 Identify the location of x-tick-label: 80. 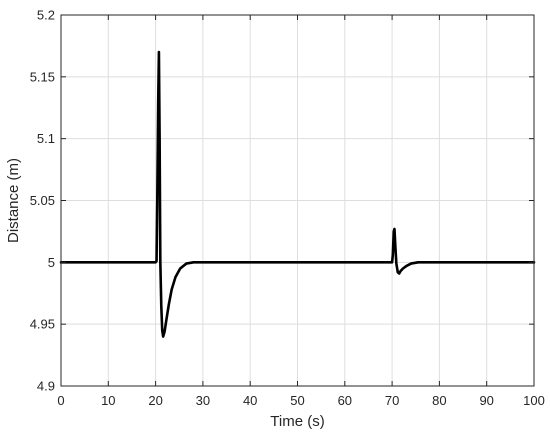
(439, 400).